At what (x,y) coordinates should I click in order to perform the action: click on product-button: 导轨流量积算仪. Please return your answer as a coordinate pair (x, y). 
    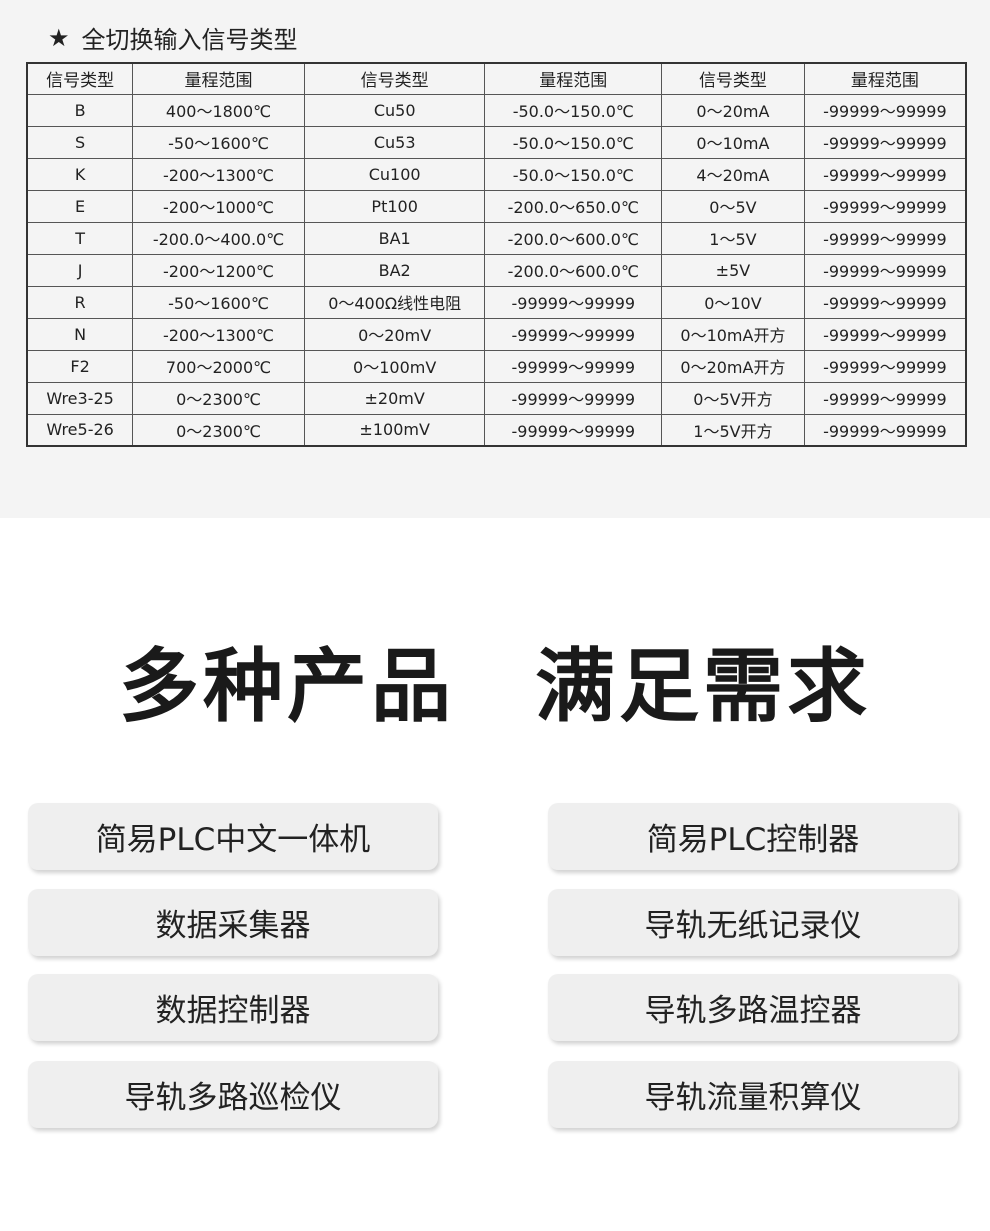
    Looking at the image, I should click on (753, 1094).